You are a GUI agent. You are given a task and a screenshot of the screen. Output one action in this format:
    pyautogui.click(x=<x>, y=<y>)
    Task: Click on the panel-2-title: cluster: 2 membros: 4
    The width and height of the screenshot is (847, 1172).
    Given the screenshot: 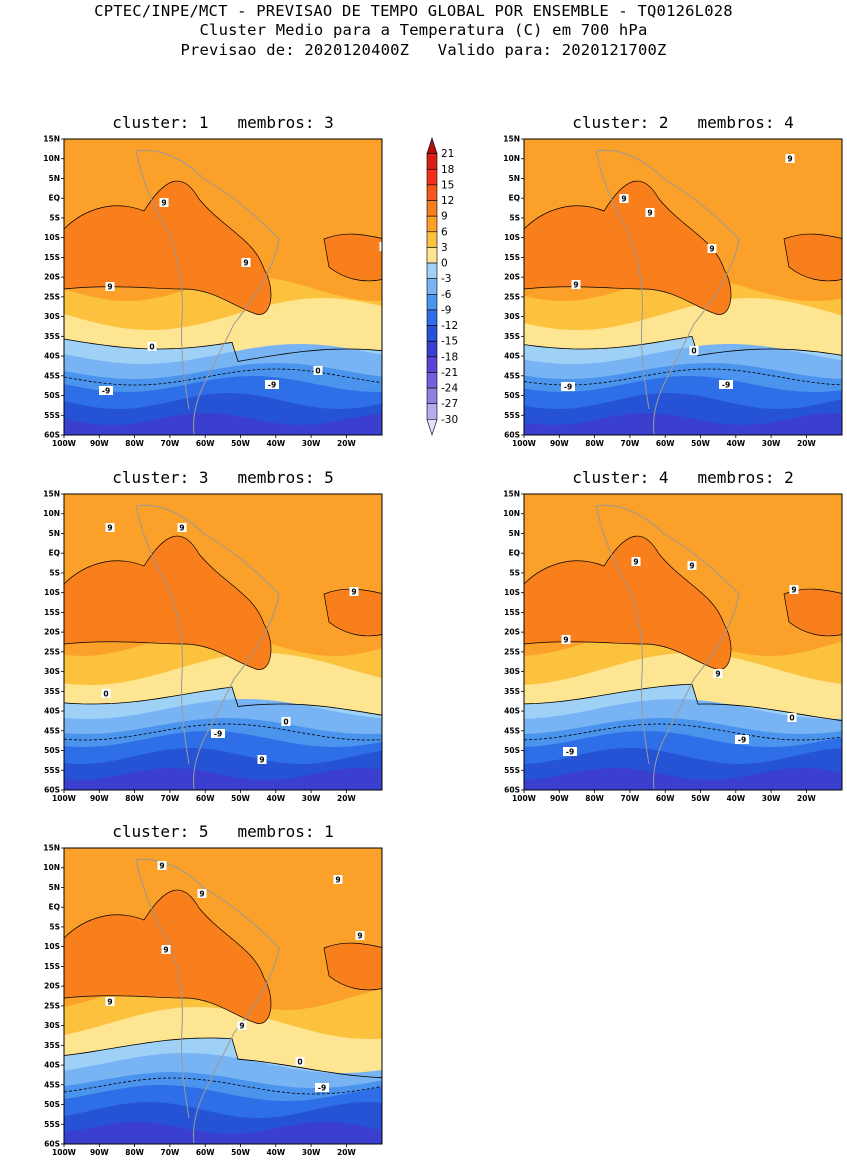 What is the action you would take?
    pyautogui.click(x=683, y=122)
    